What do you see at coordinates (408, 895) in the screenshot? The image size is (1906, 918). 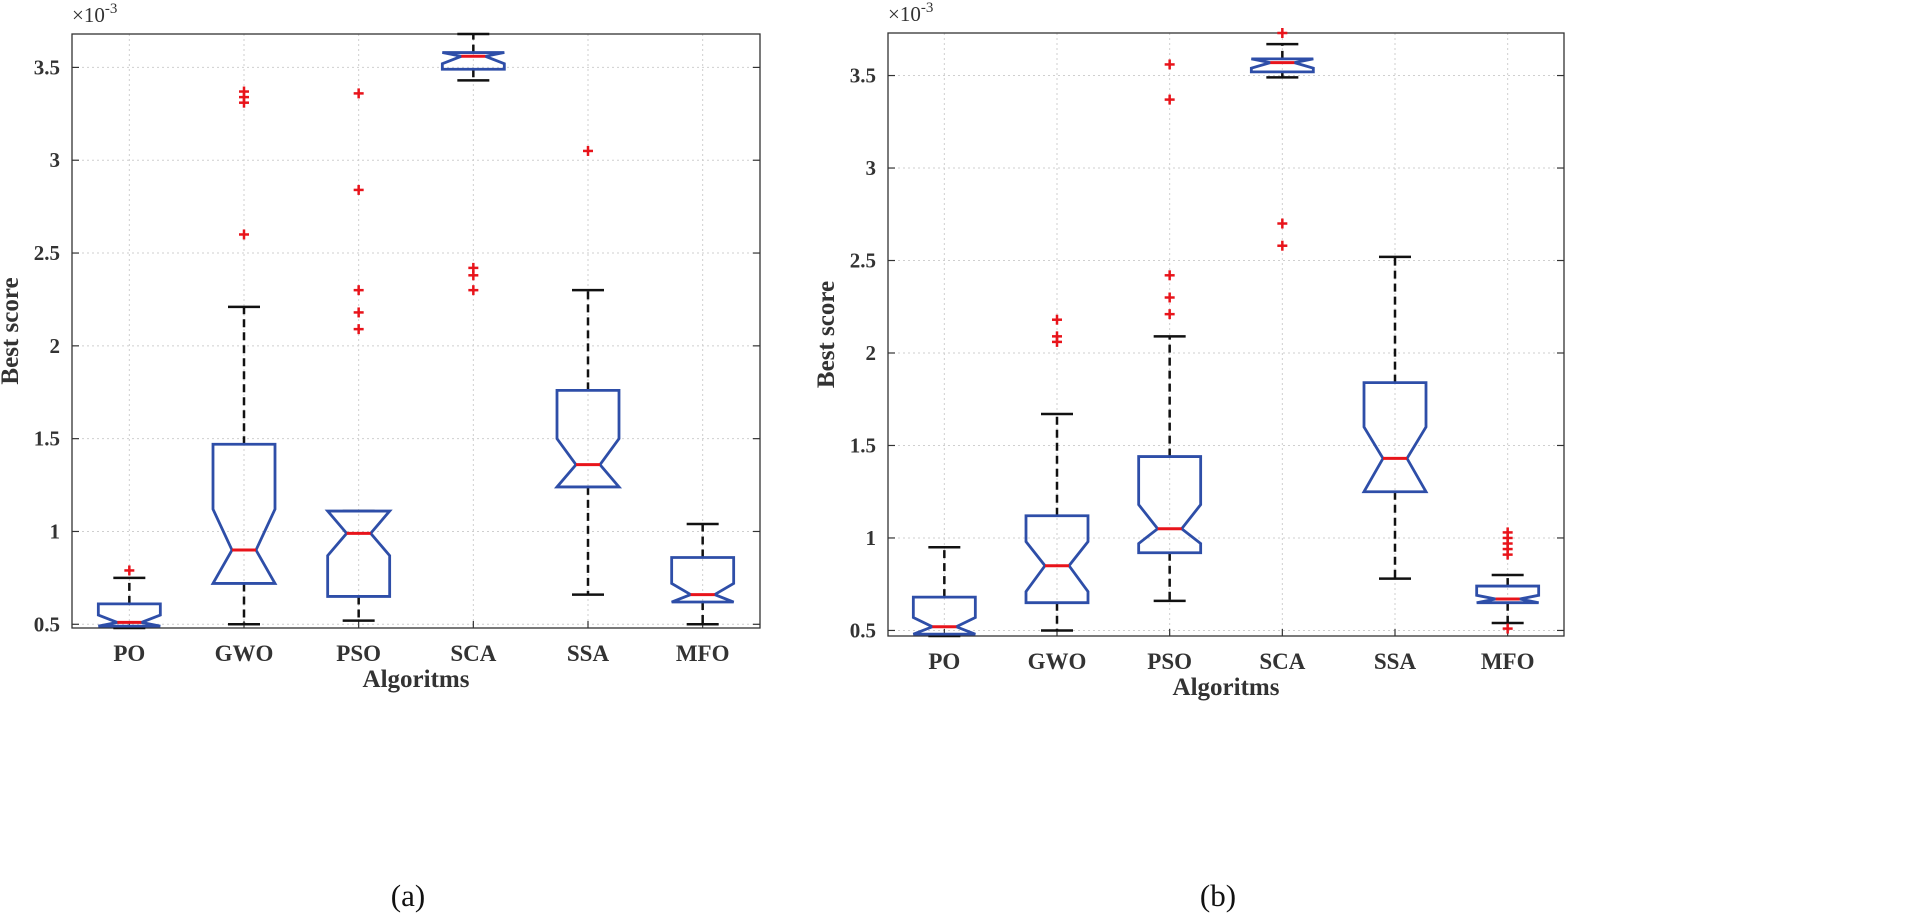 I see `panel-caption: (a)` at bounding box center [408, 895].